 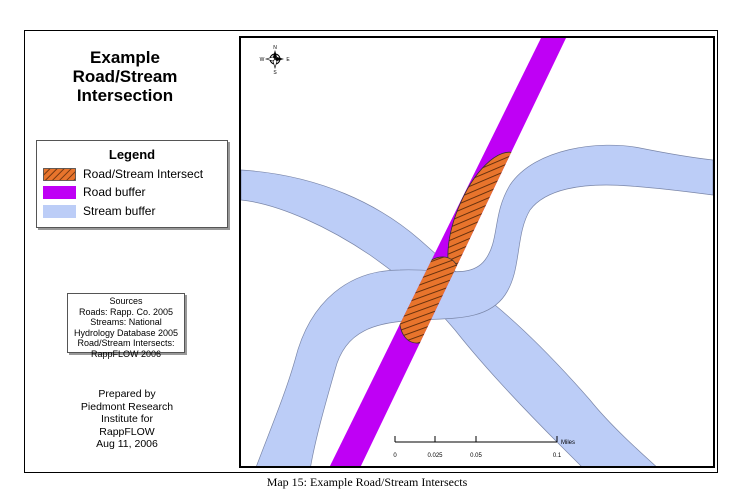 I want to click on compass-rose-icon: N S E W, so click(x=275, y=60).